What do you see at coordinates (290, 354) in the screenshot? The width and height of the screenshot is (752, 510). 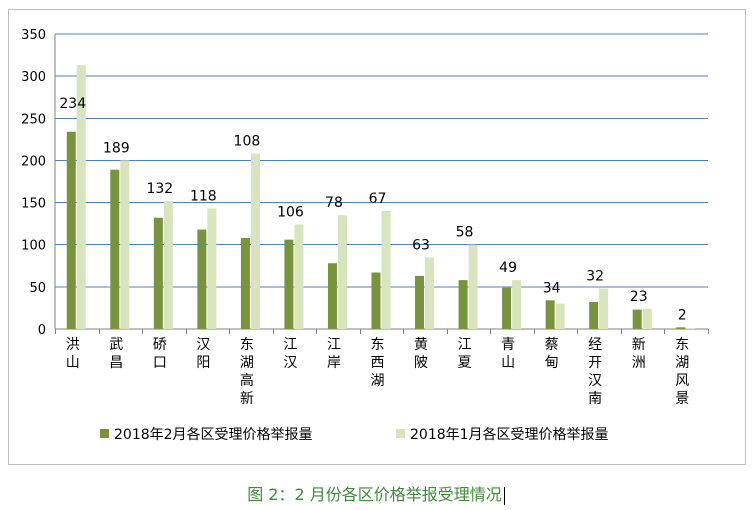 I see `x-tick-label: 江汉` at bounding box center [290, 354].